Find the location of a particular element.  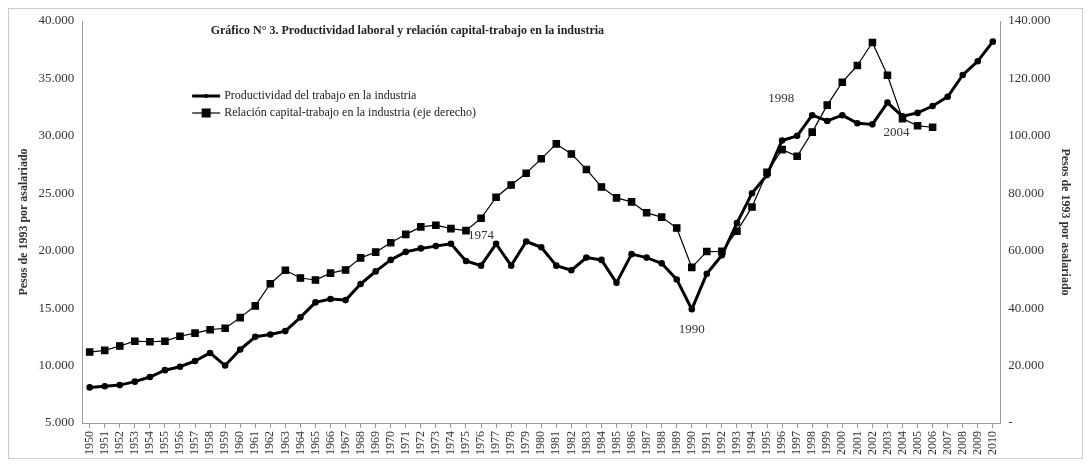

x-tick-label: 2002 is located at coordinates (871, 443).